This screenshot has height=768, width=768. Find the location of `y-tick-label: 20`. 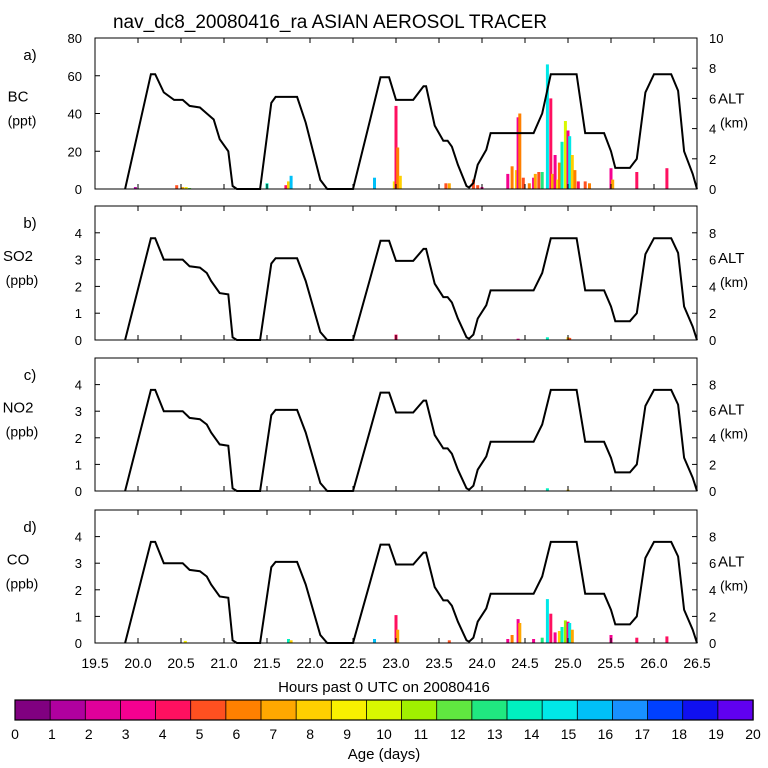

y-tick-label: 20 is located at coordinates (75, 151).